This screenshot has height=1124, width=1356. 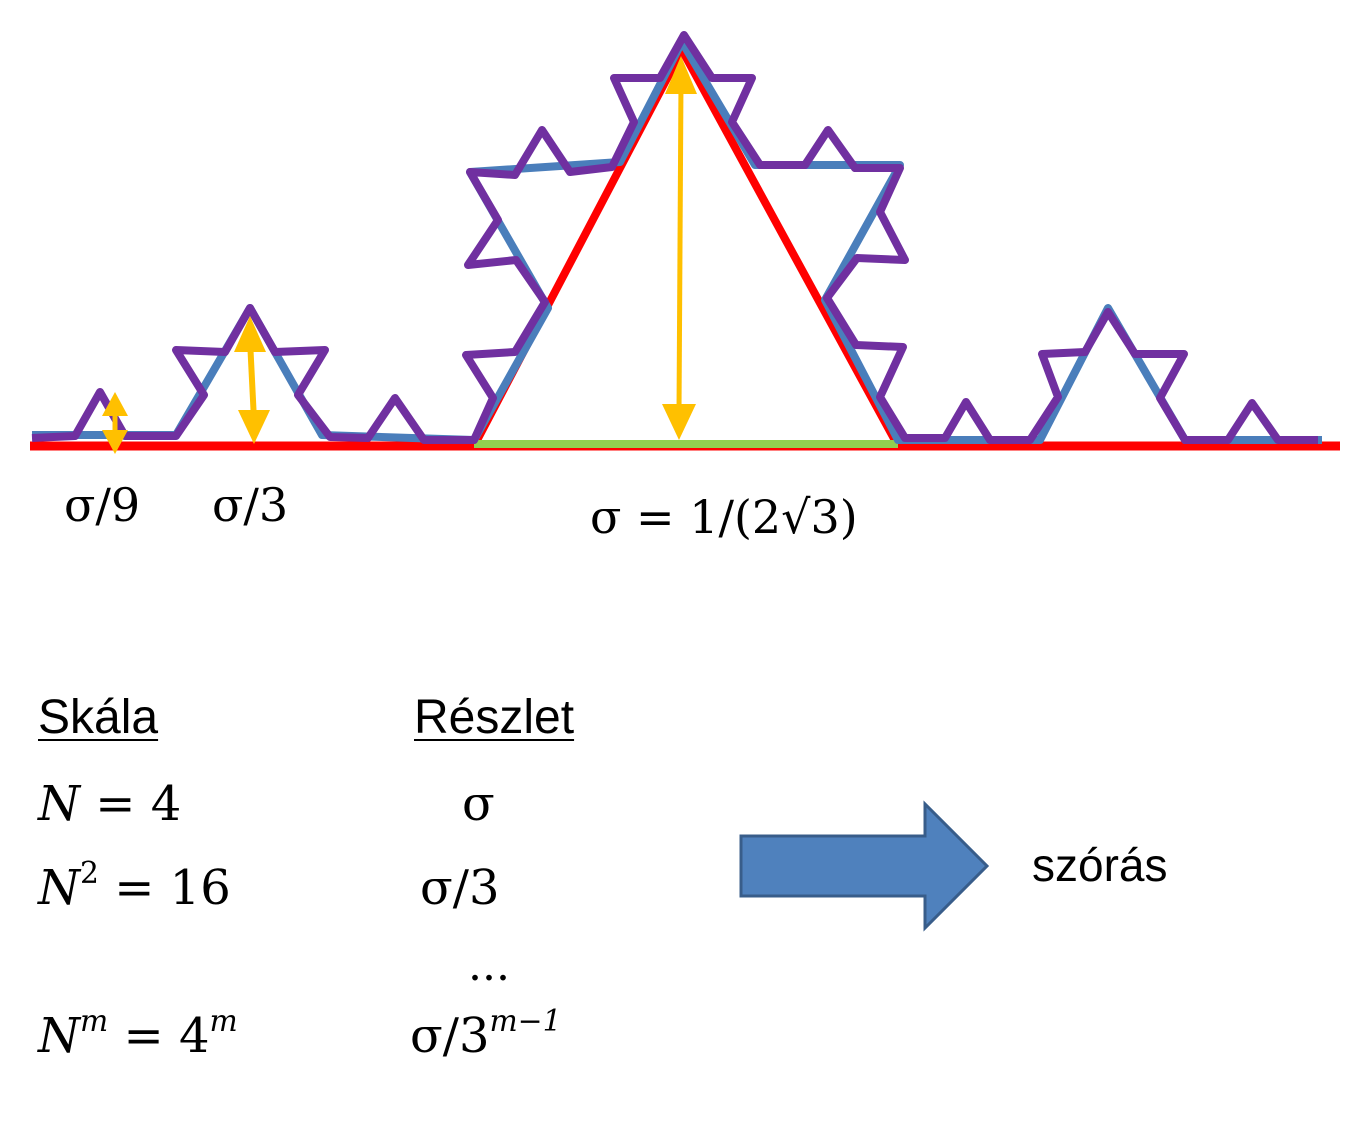 I want to click on detail-row-1: σ, so click(x=478, y=804).